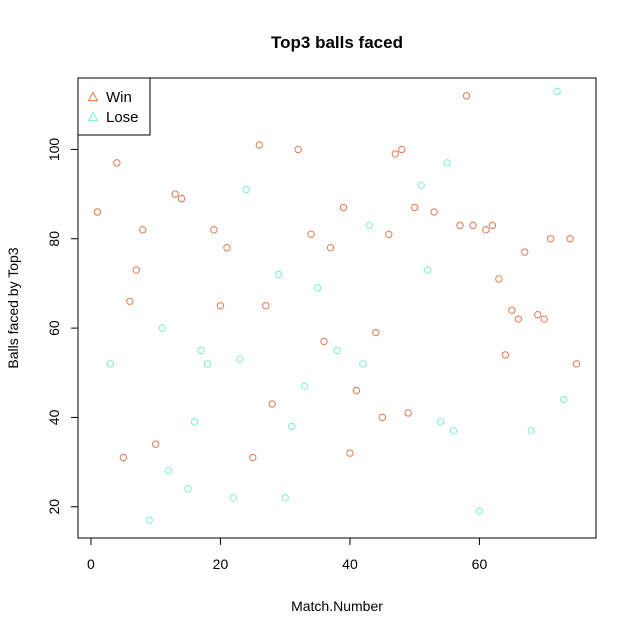 This screenshot has width=636, height=640. Describe the element at coordinates (287, 554) in the screenshot. I see `x-axis: 0 20 40 60` at that location.